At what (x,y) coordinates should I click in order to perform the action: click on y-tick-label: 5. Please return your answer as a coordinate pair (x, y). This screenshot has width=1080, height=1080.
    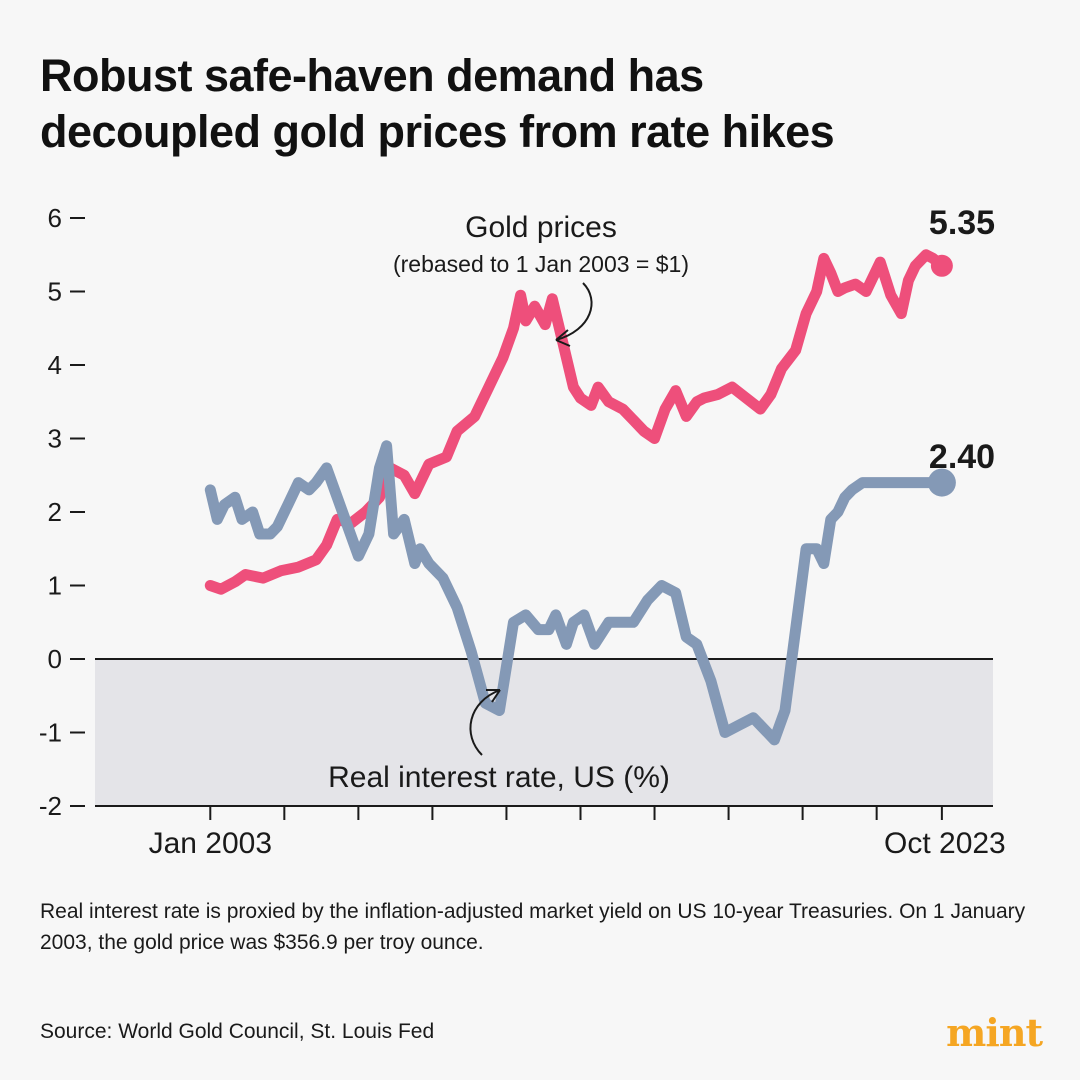
    Looking at the image, I should click on (55, 292).